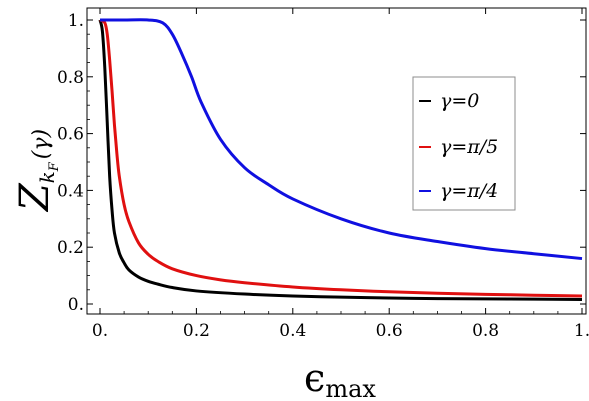  What do you see at coordinates (581, 331) in the screenshot?
I see `x-tick-label: 1.` at bounding box center [581, 331].